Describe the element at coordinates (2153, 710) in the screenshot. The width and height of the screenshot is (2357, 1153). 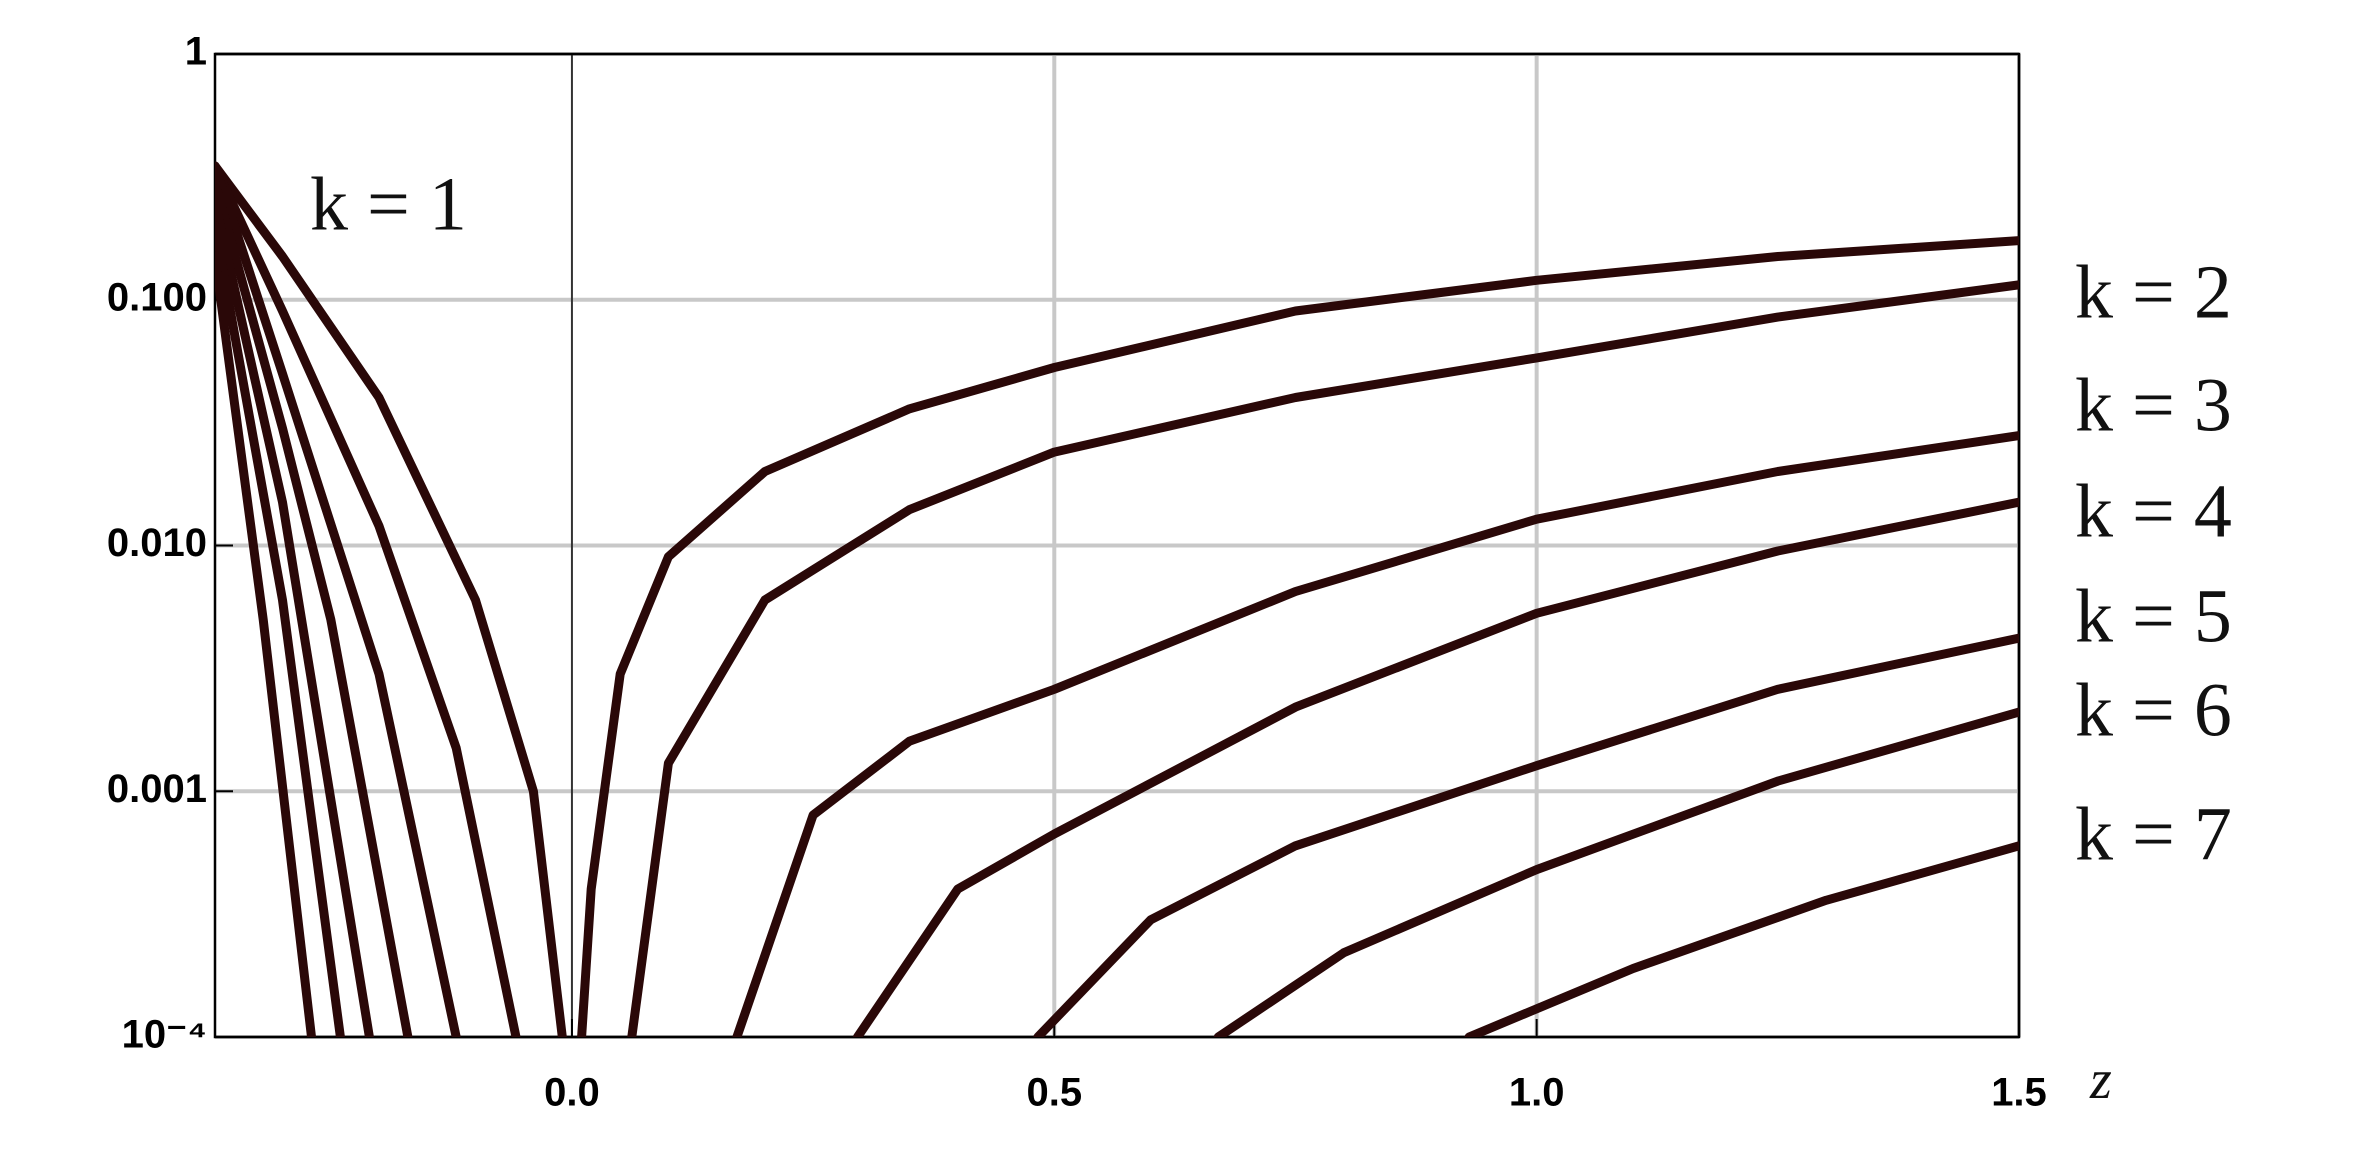
I see `series-label: k = 6` at that location.